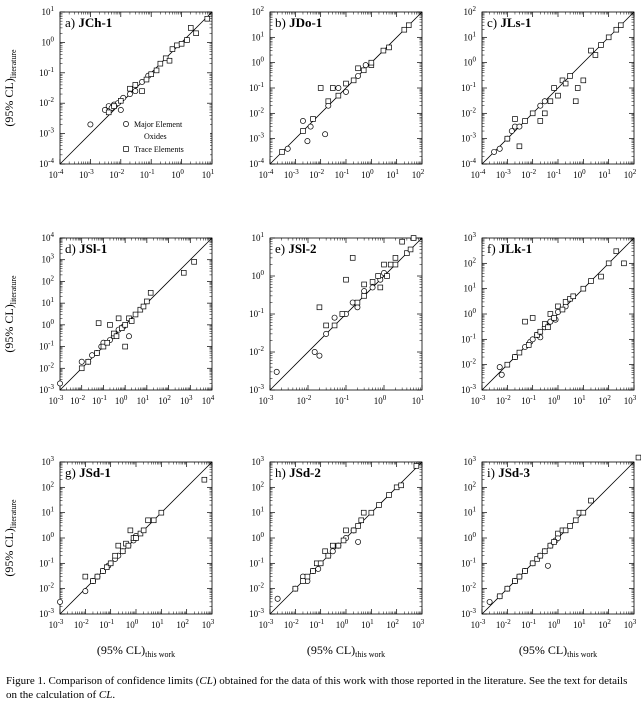 The image size is (641, 707). I want to click on x-tick-label: 10⁻⁴, so click(56, 174).